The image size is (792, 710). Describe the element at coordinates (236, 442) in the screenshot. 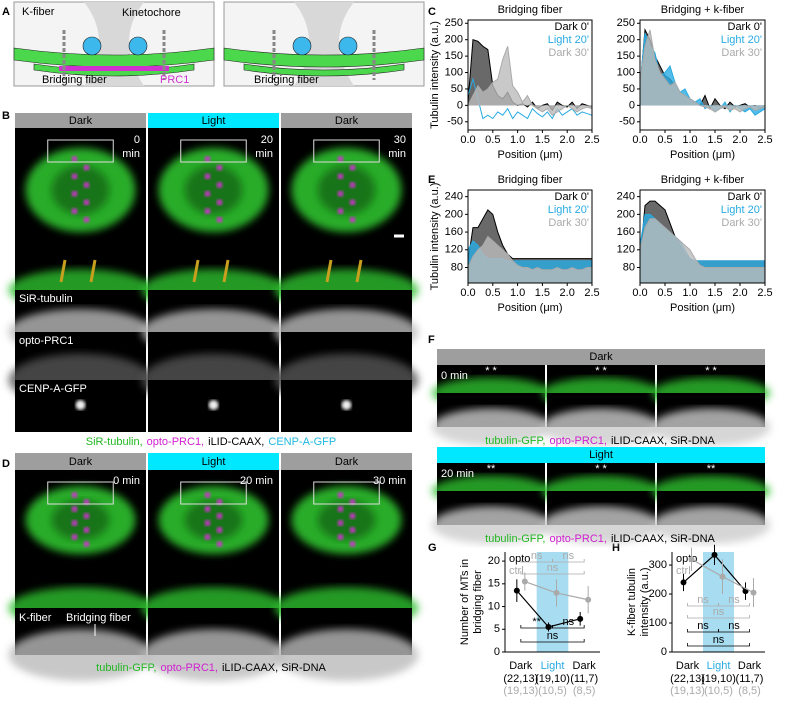

I see `caption-part: iLID-CAAX,` at that location.